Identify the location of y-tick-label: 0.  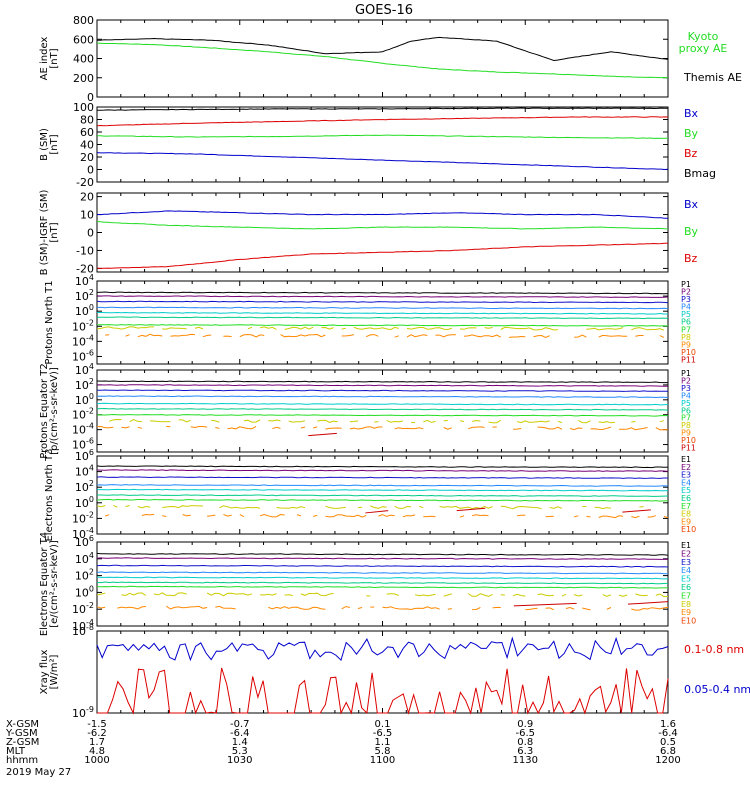
(90, 170).